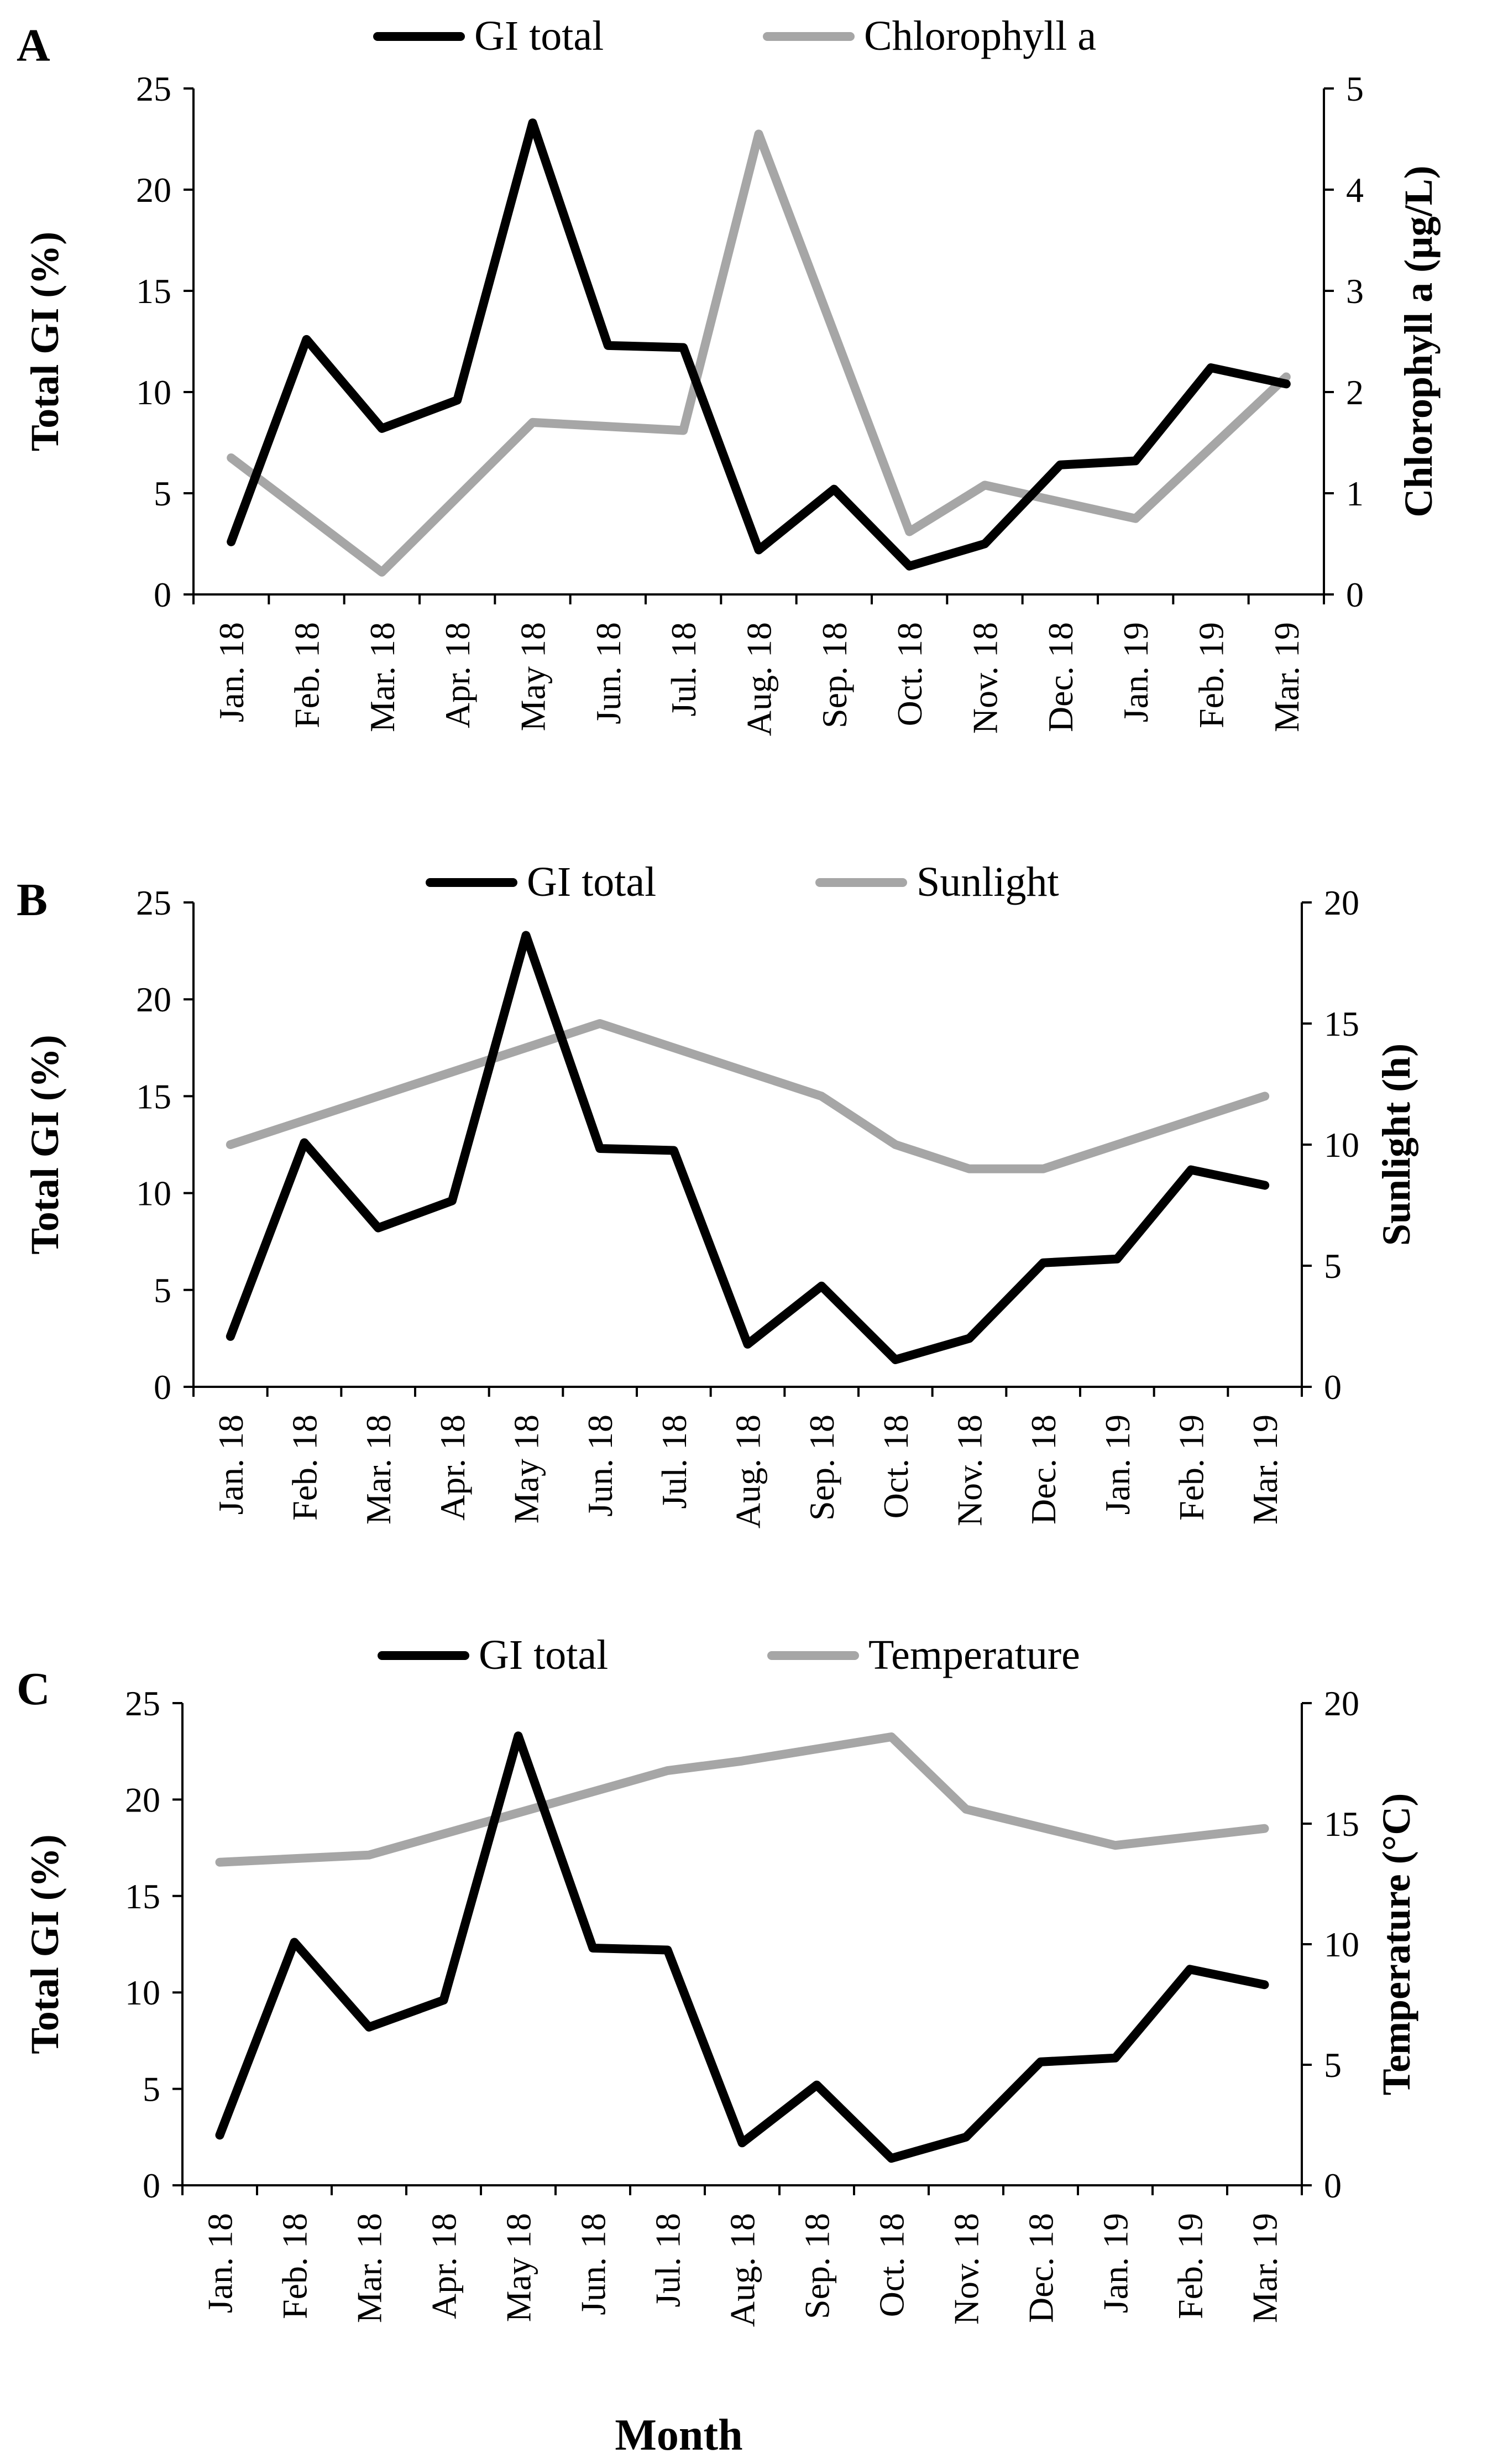 The height and width of the screenshot is (2464, 1508). Describe the element at coordinates (33, 45) in the screenshot. I see `panel-letter: A` at that location.